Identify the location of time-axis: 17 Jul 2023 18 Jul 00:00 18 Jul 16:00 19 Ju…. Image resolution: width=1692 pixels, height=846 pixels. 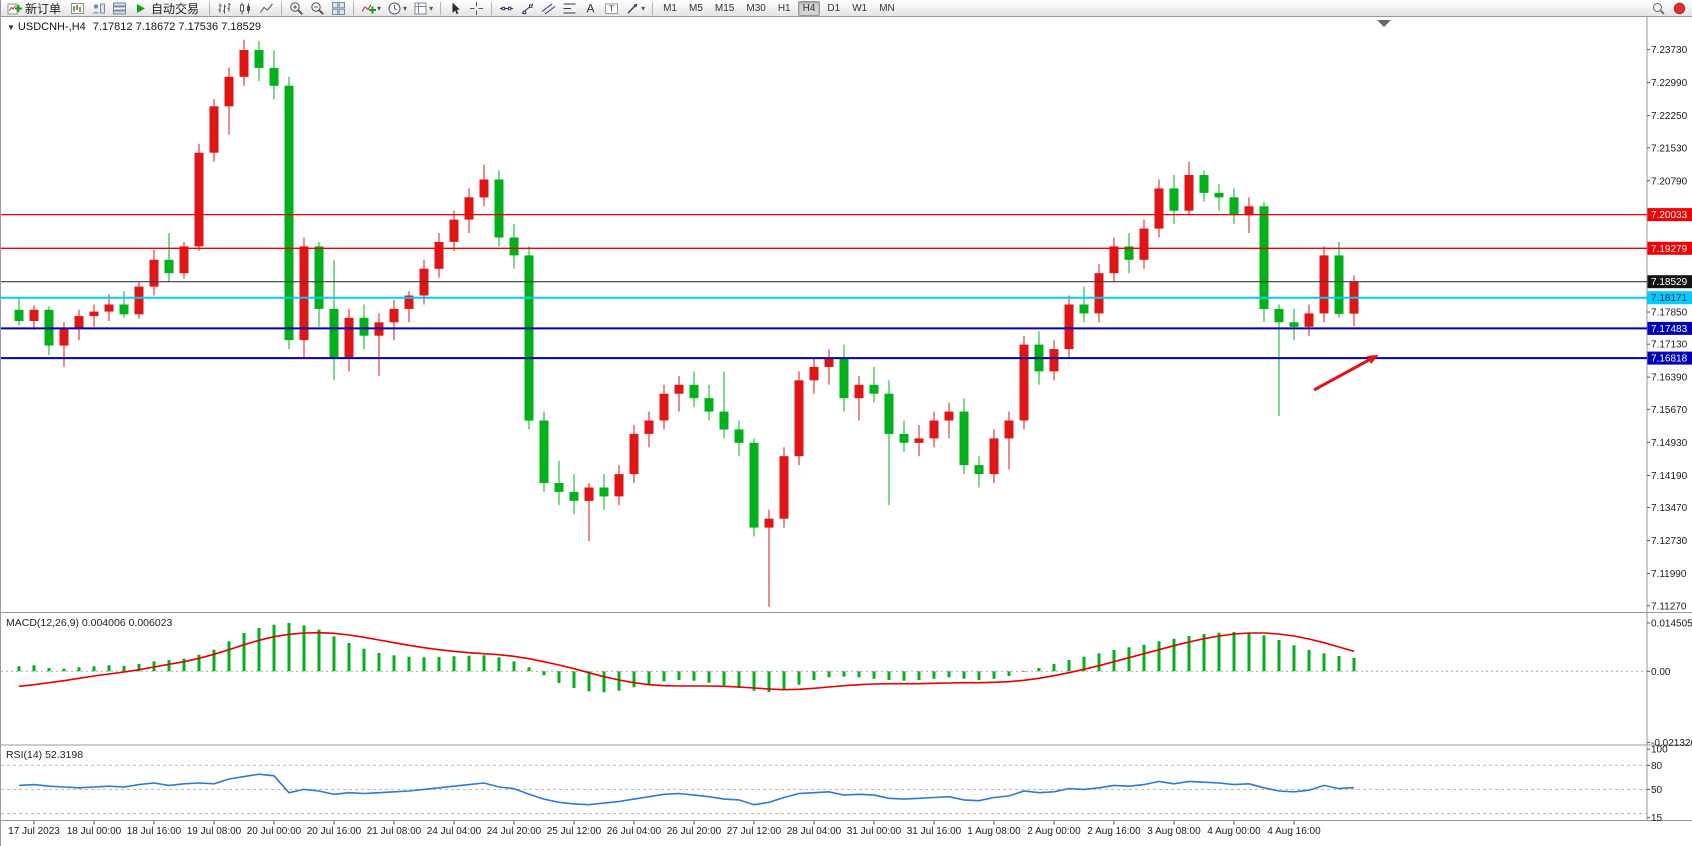
(664, 829).